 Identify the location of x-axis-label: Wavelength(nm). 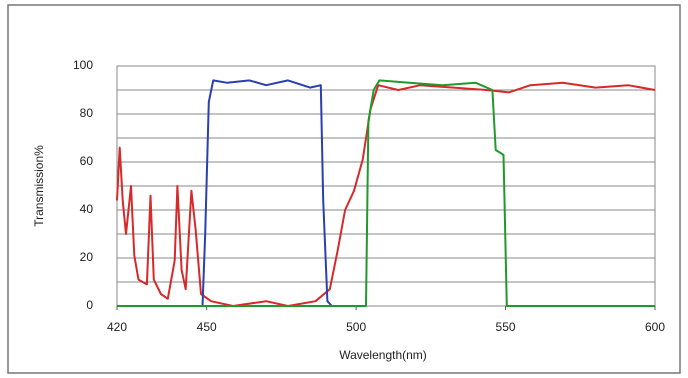
(383, 355).